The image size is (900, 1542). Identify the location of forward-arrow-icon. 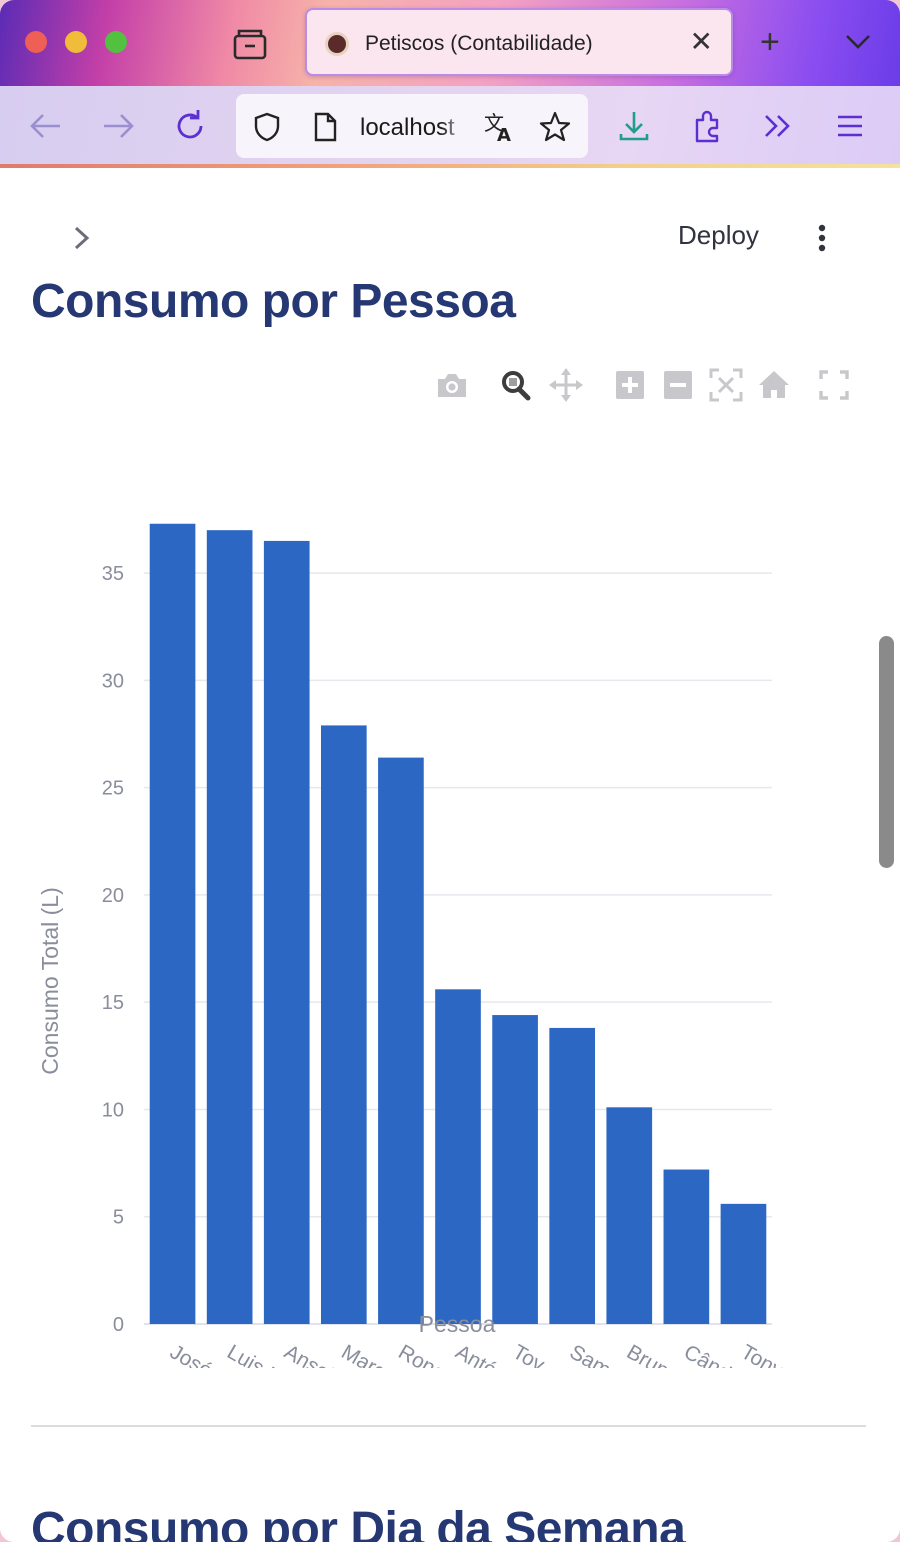
(118, 126).